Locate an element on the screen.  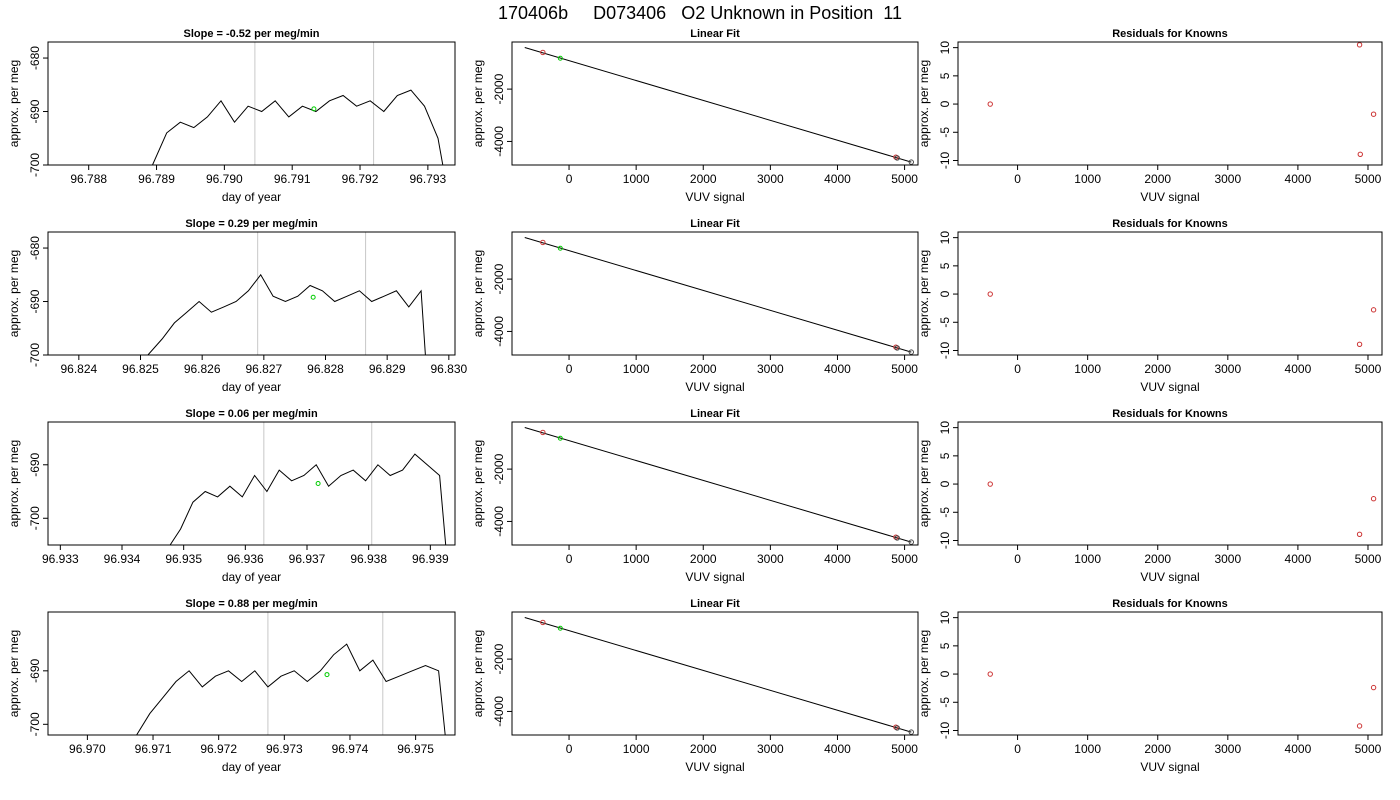
x-axis-label: day of year is located at coordinates (251, 577).